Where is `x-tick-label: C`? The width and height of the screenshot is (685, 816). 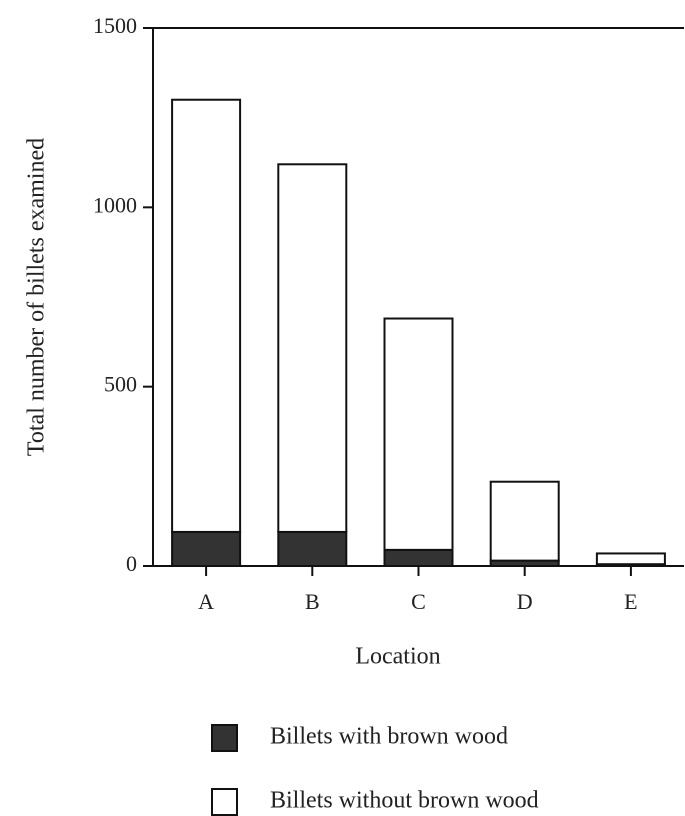 x-tick-label: C is located at coordinates (418, 601).